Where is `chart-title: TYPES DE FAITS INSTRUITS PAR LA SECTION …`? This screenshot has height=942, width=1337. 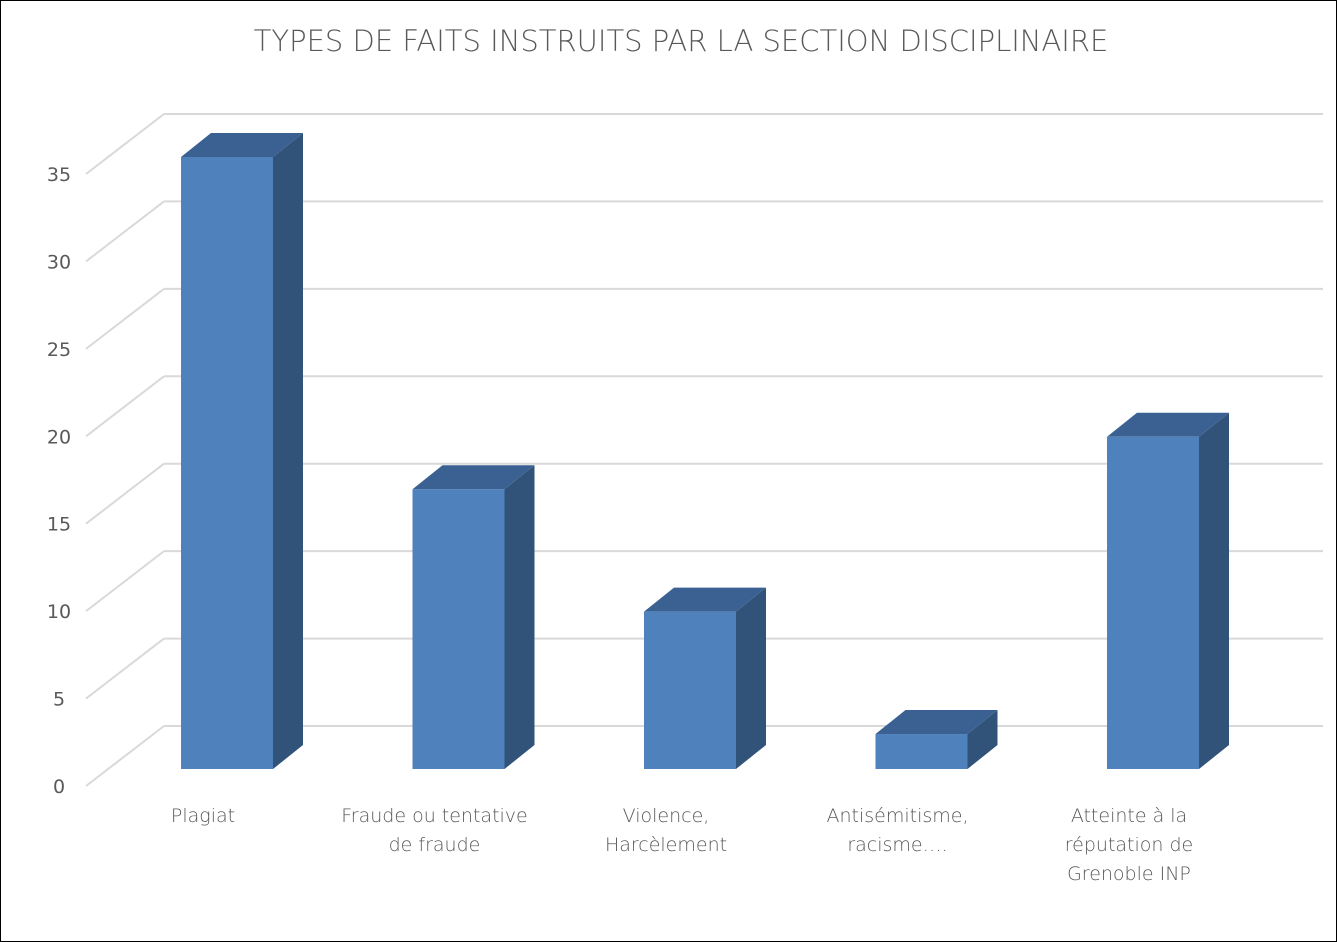
chart-title: TYPES DE FAITS INSTRUITS PAR LA SECTION … is located at coordinates (681, 41).